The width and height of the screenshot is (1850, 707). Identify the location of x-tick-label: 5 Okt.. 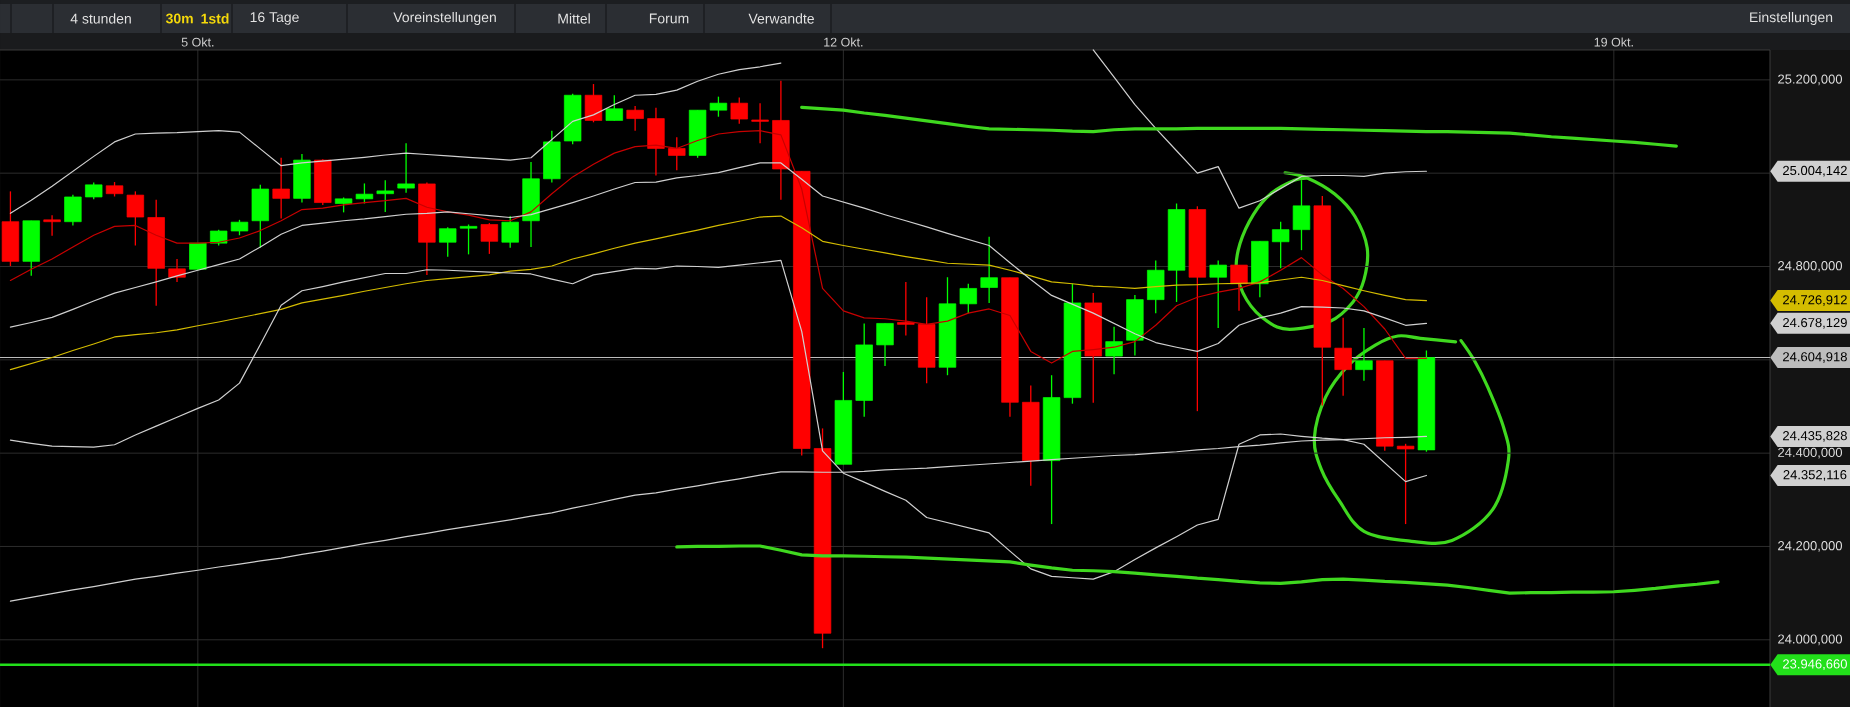
(197, 42).